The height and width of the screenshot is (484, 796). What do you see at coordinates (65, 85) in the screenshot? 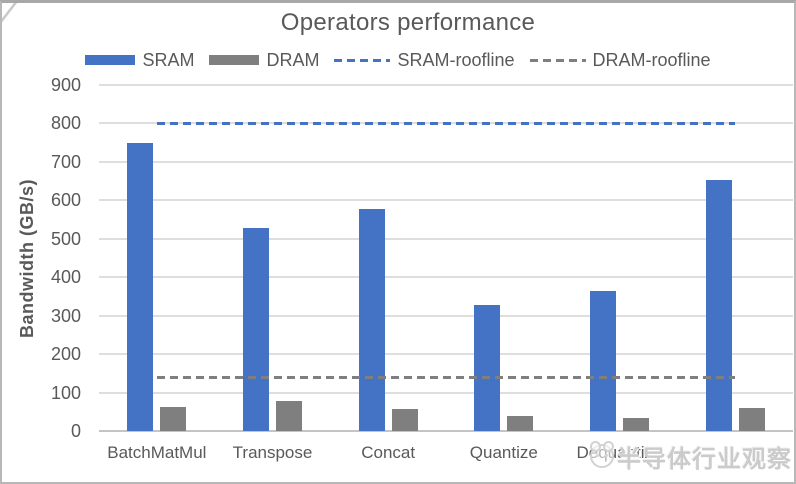
I see `y-tick-label-900: 900` at bounding box center [65, 85].